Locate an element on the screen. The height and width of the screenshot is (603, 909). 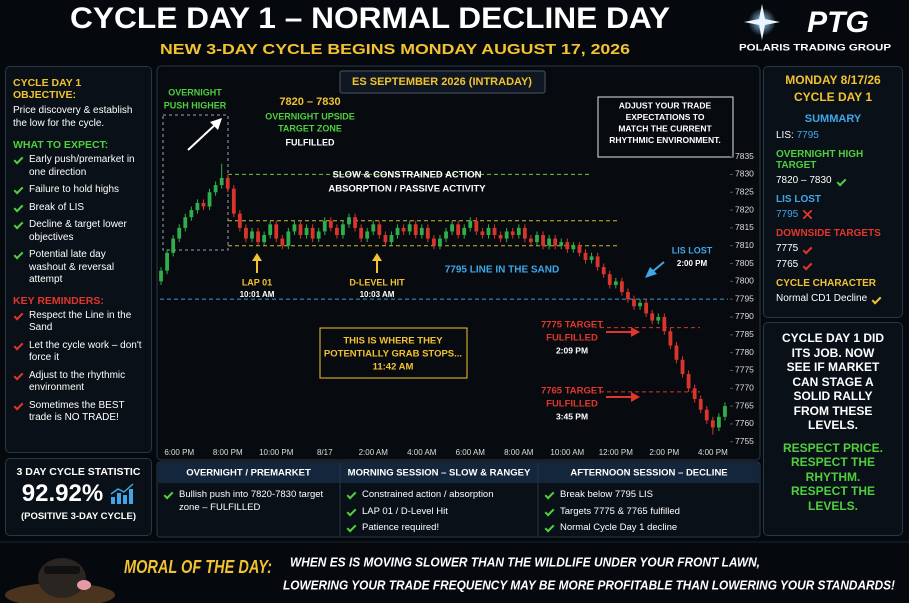
arrow is located at coordinates (658, 267).